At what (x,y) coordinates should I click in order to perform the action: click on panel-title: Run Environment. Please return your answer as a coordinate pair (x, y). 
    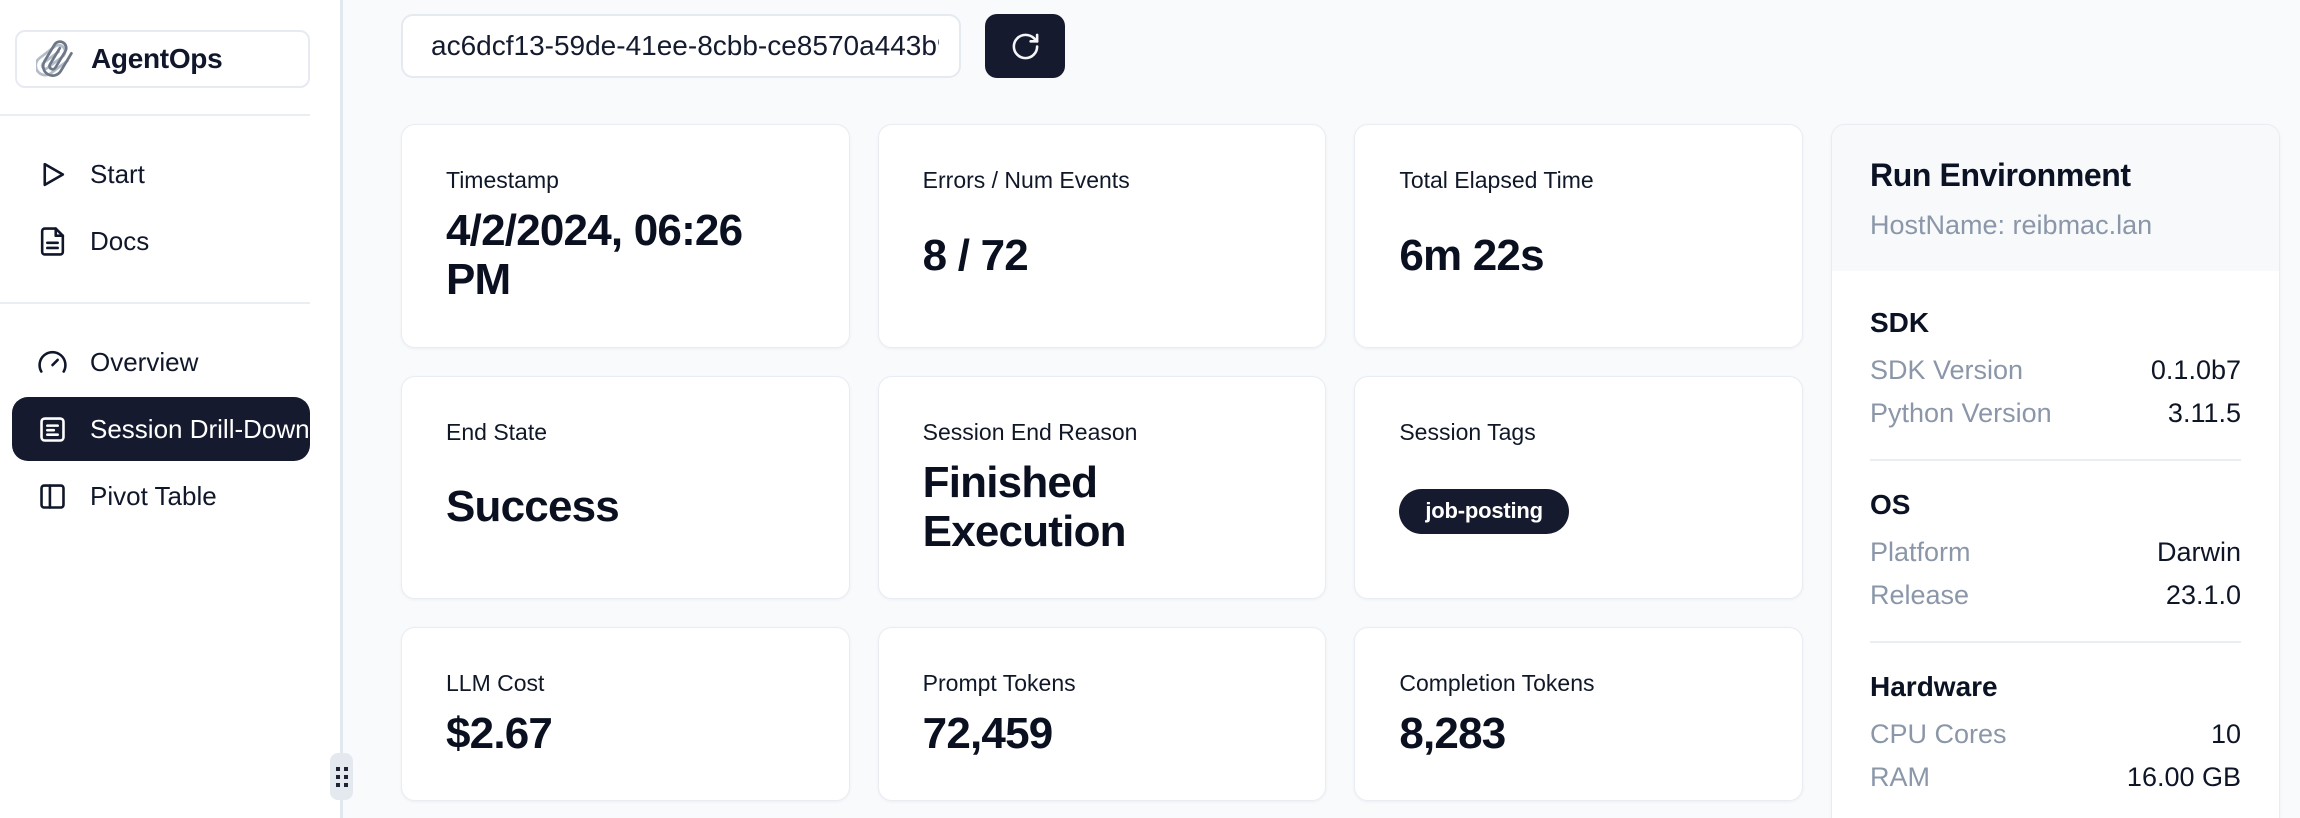
    Looking at the image, I should click on (2000, 175).